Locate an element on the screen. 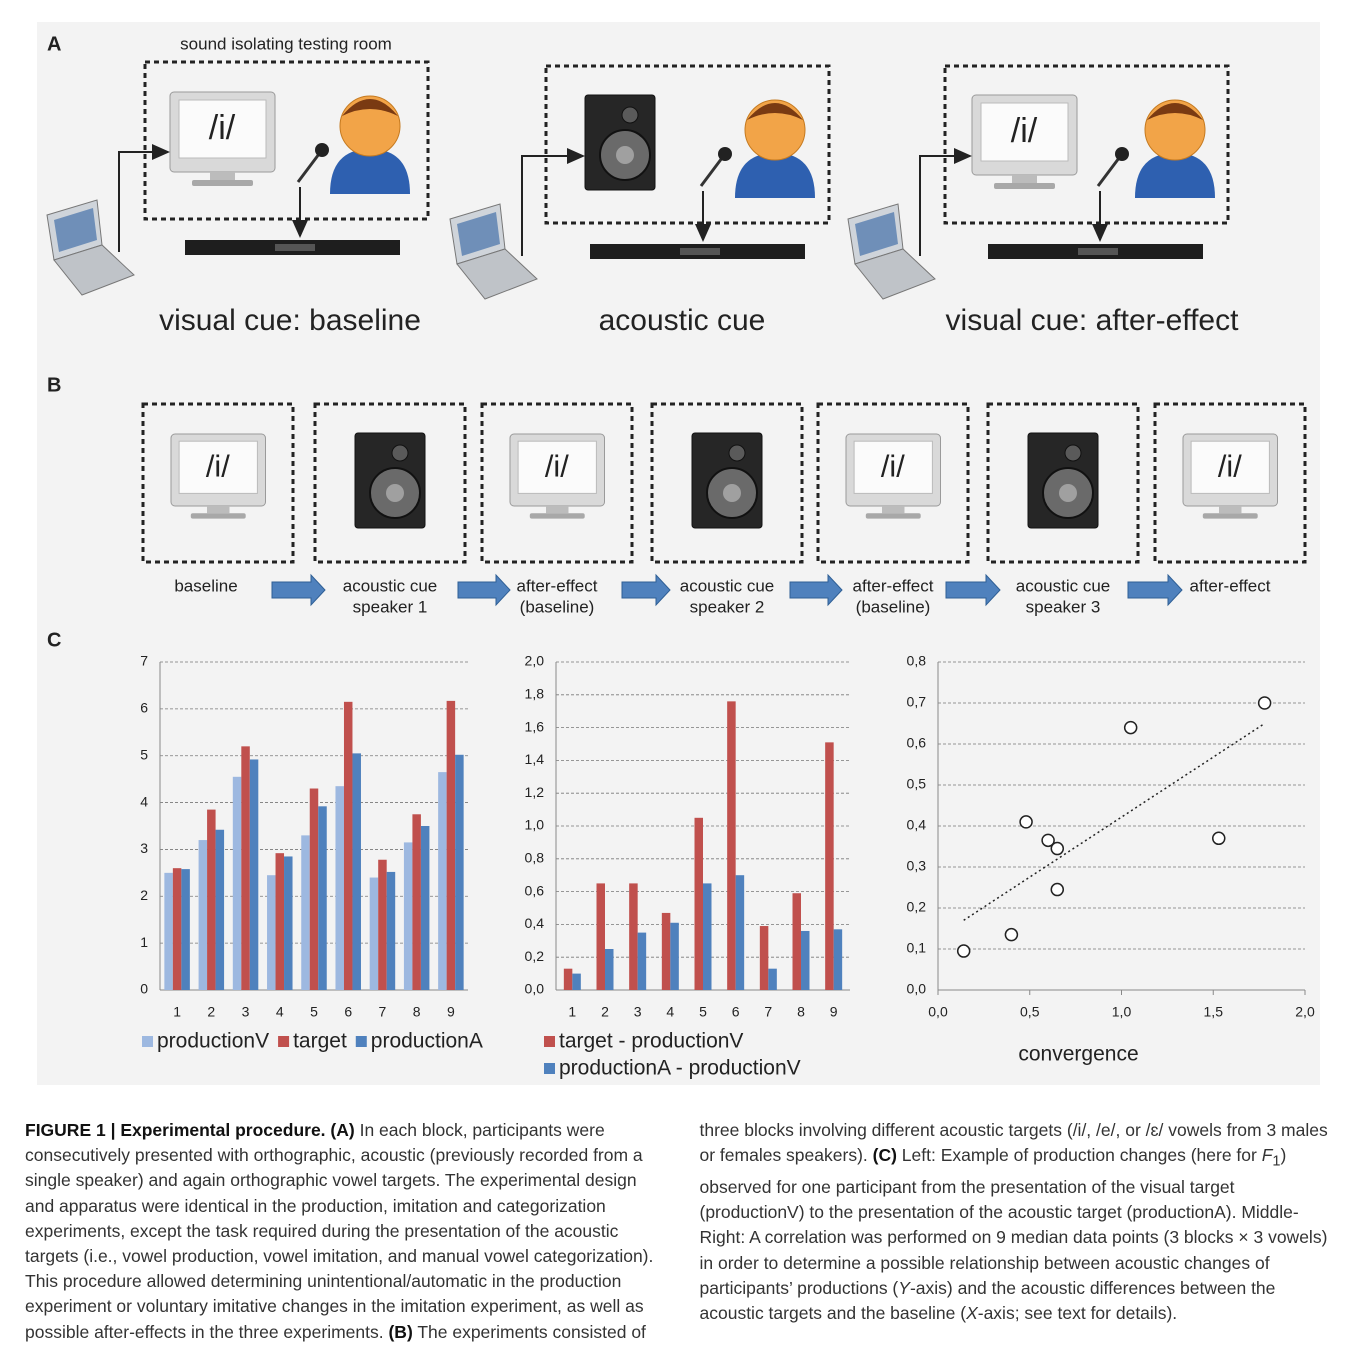 The image size is (1355, 1353). laptop-display is located at coordinates (478, 234).